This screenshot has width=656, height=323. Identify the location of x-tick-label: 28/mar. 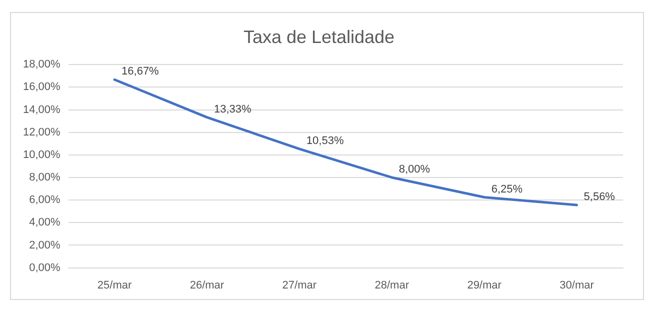
(392, 285).